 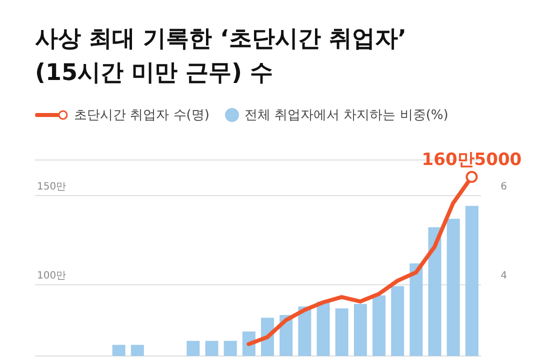 I want to click on y-tick-label: 150만, so click(x=51, y=187).